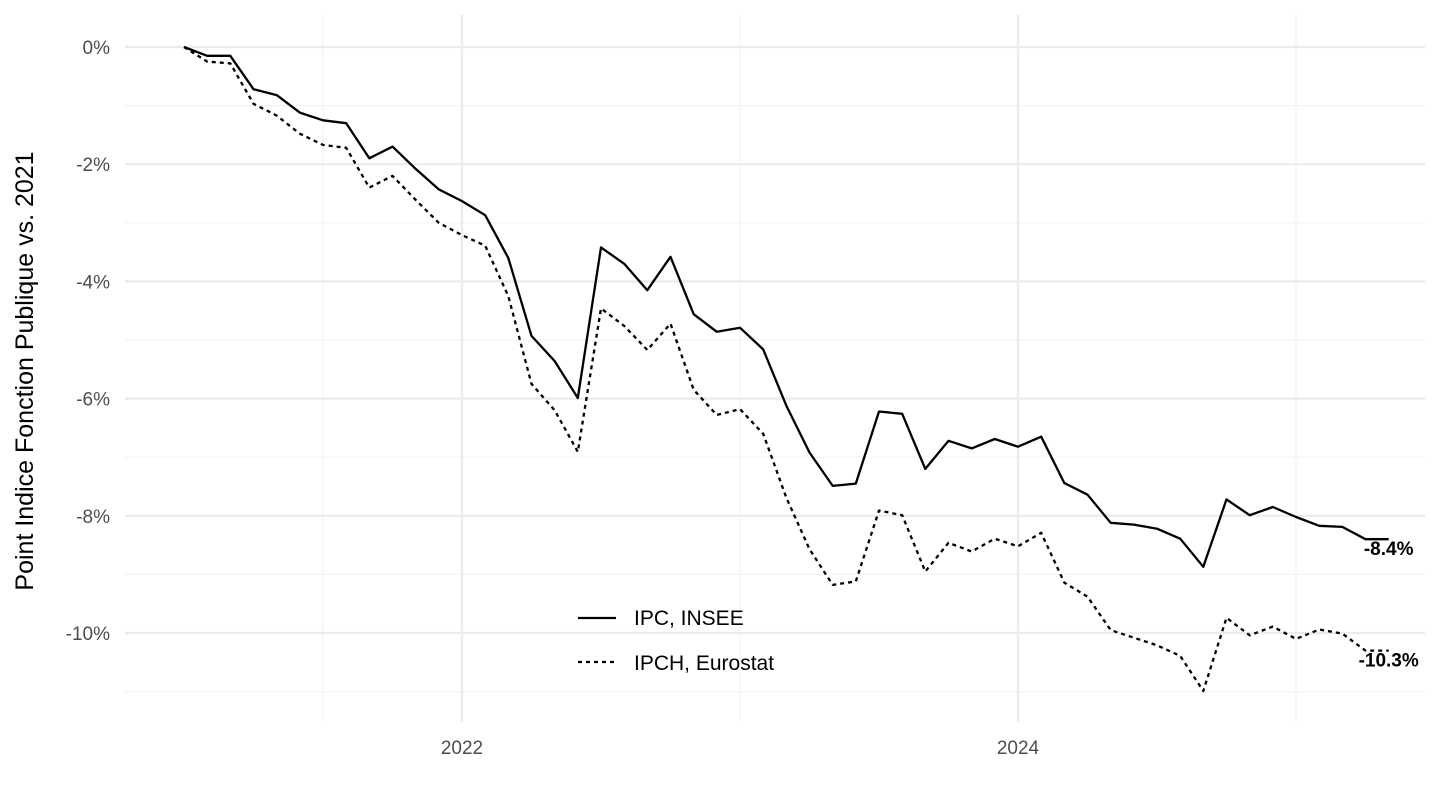 This screenshot has width=1440, height=810. What do you see at coordinates (93, 282) in the screenshot?
I see `y-tick-label: -4%` at bounding box center [93, 282].